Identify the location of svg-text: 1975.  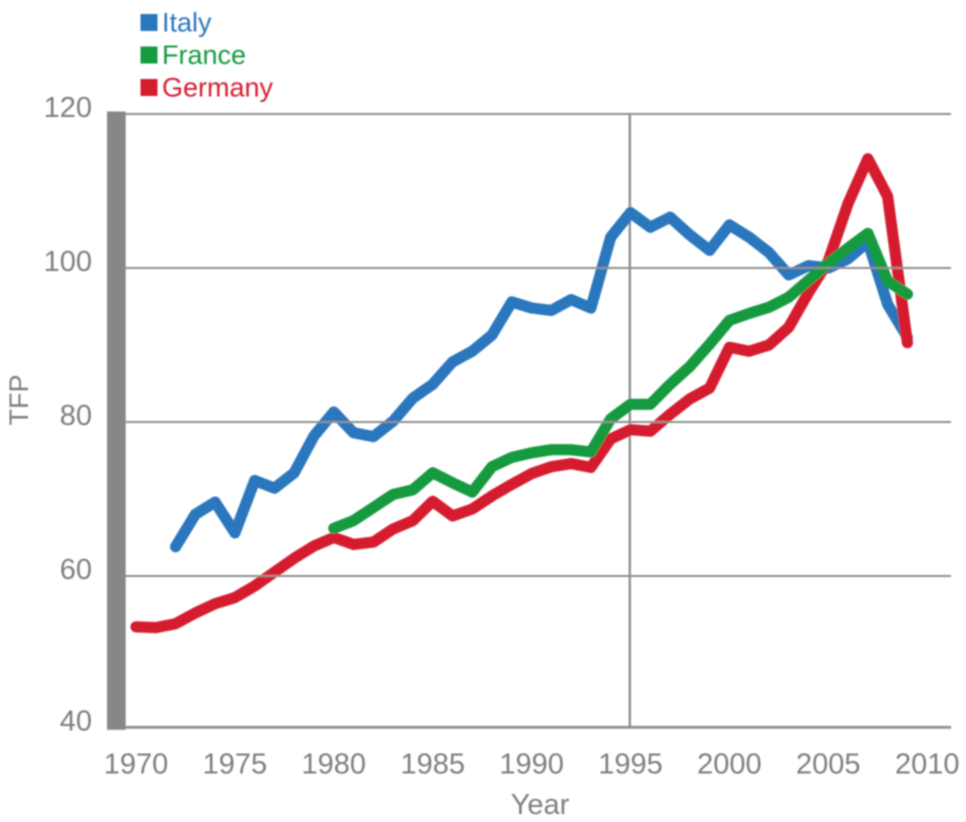
(235, 765).